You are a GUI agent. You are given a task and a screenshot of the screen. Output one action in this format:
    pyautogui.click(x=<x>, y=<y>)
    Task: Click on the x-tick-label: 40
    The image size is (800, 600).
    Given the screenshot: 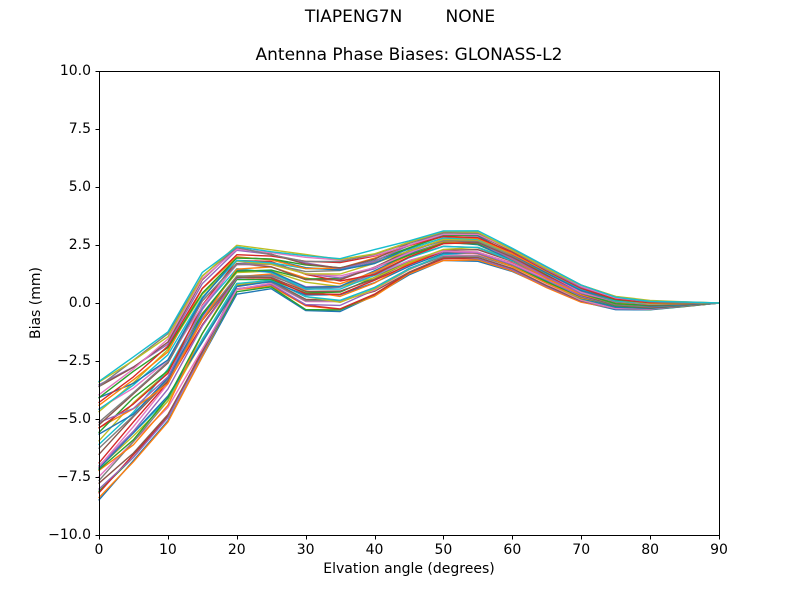 What is the action you would take?
    pyautogui.click(x=374, y=550)
    